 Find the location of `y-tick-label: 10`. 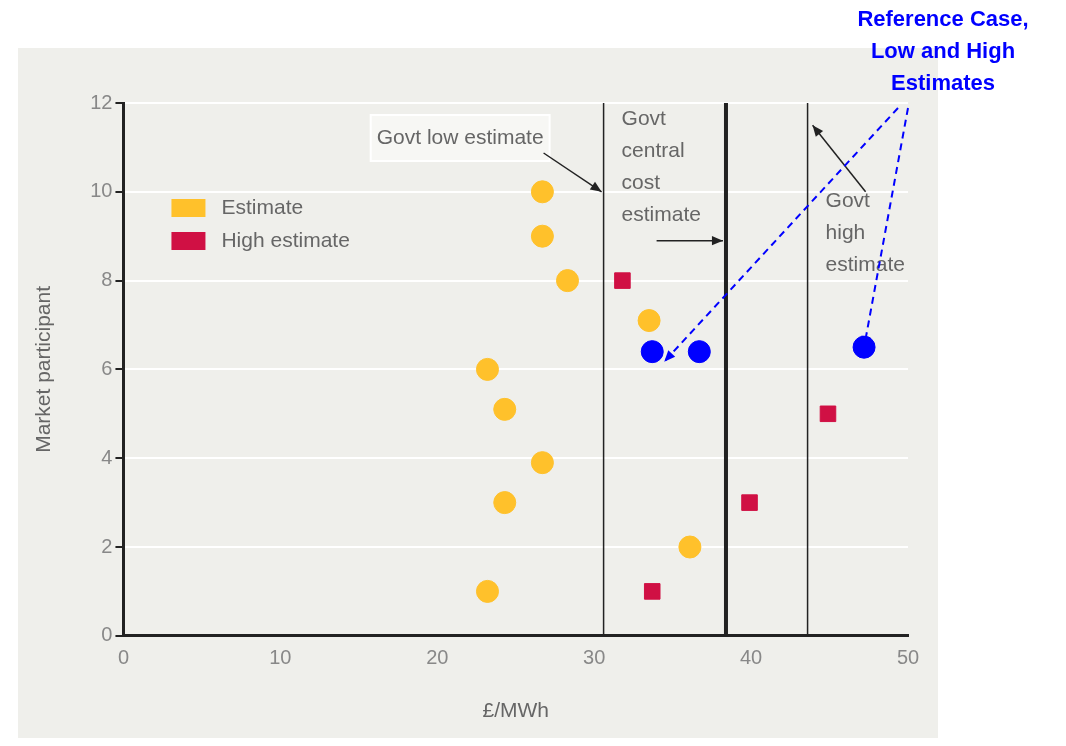

y-tick-label: 10 is located at coordinates (101, 190).